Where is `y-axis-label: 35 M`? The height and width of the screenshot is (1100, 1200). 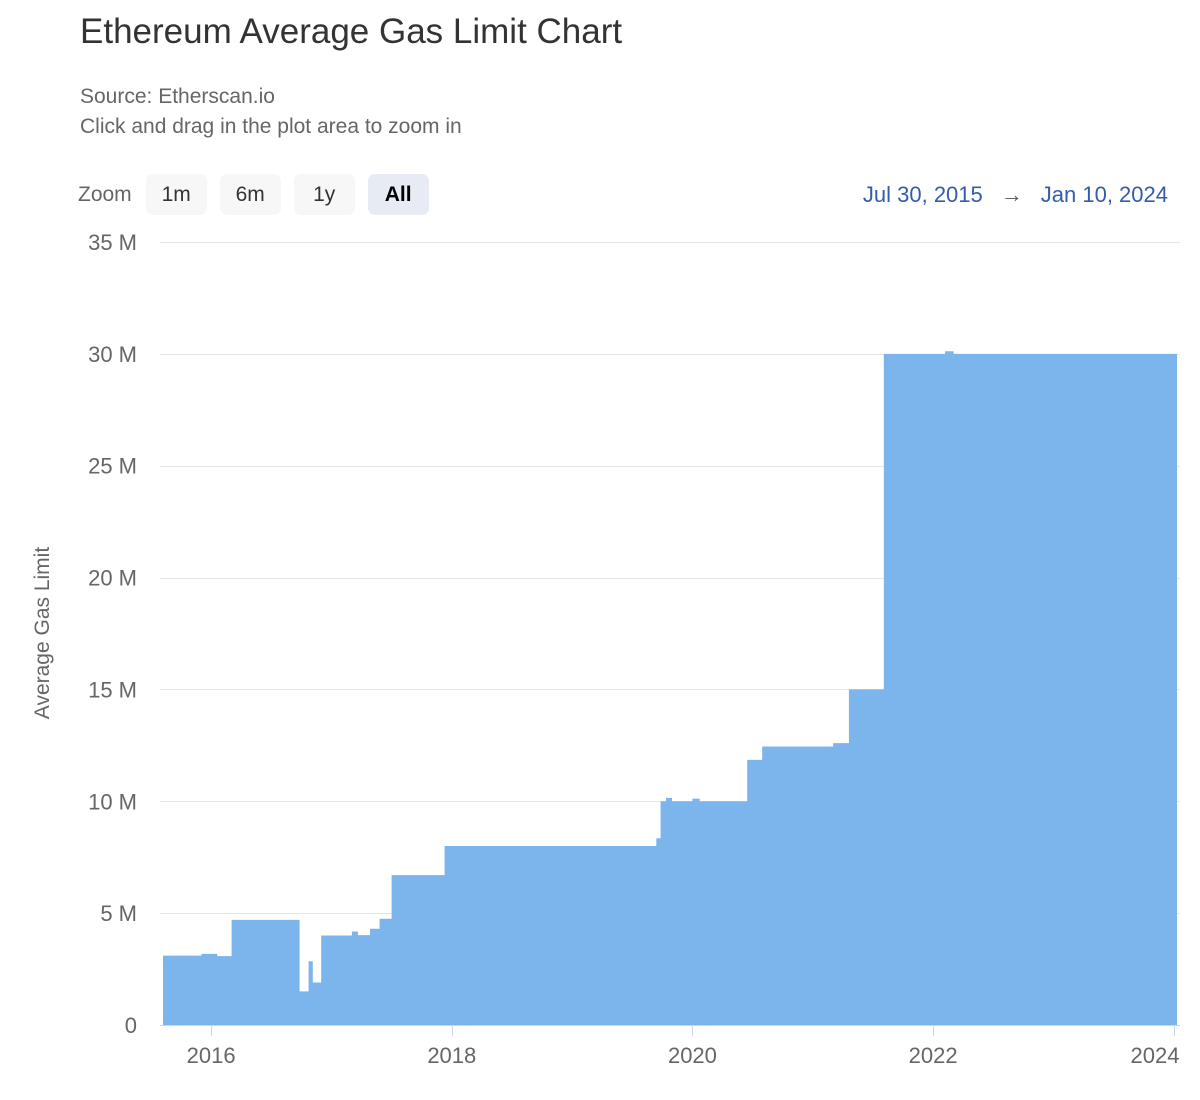
y-axis-label: 35 M is located at coordinates (112, 242).